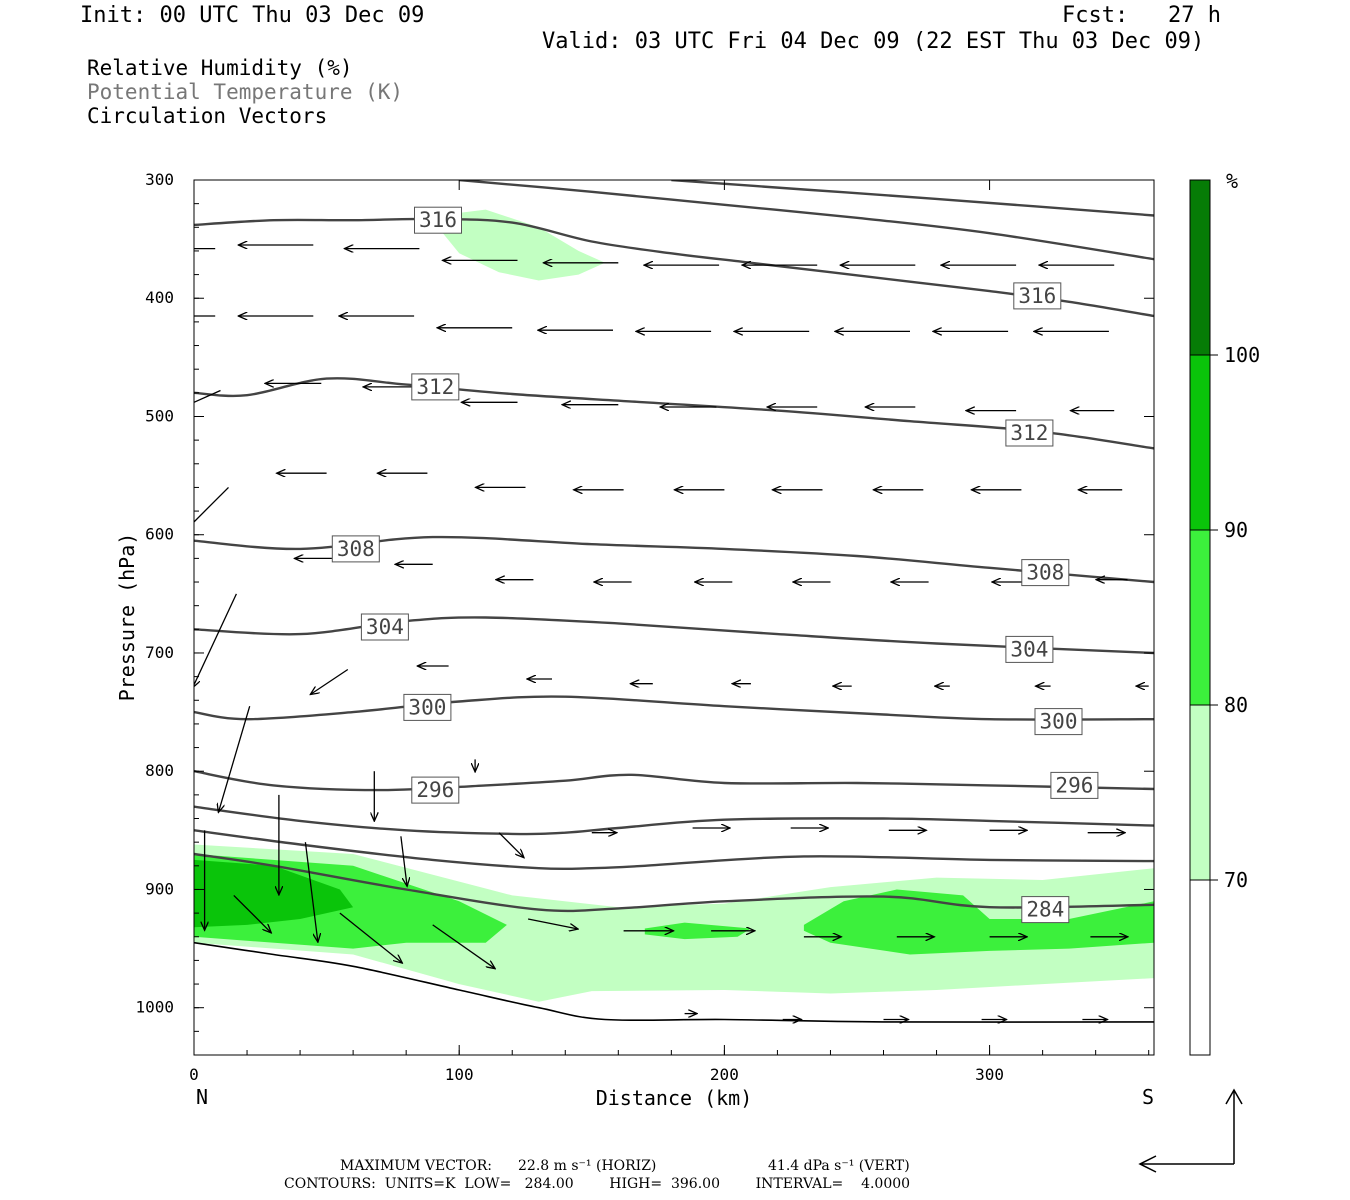 Image resolution: width=1350 pixels, height=1200 pixels. I want to click on colorbar-level-label: 100, so click(1242, 355).